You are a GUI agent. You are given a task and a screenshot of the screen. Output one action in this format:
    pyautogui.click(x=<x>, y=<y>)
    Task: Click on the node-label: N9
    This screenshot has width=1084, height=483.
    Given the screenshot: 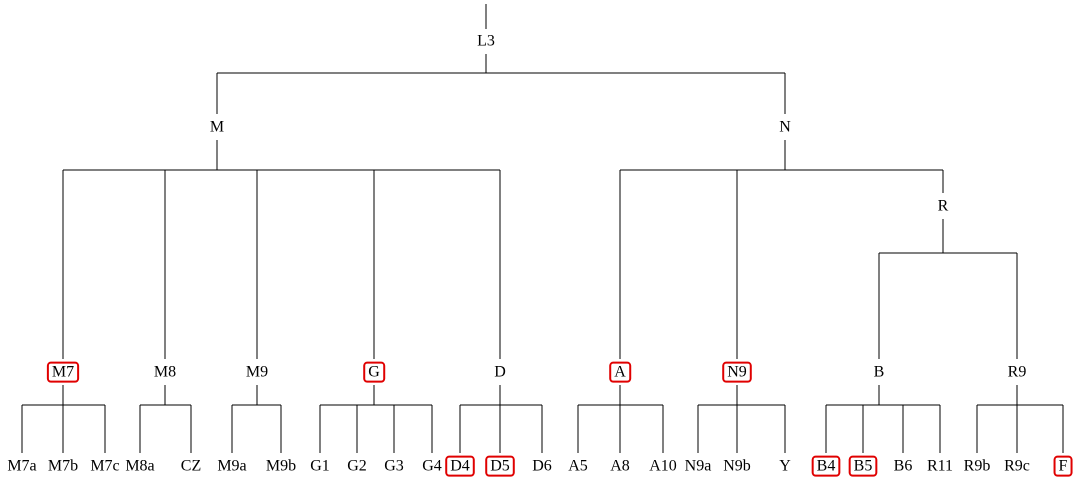 What is the action you would take?
    pyautogui.click(x=737, y=372)
    